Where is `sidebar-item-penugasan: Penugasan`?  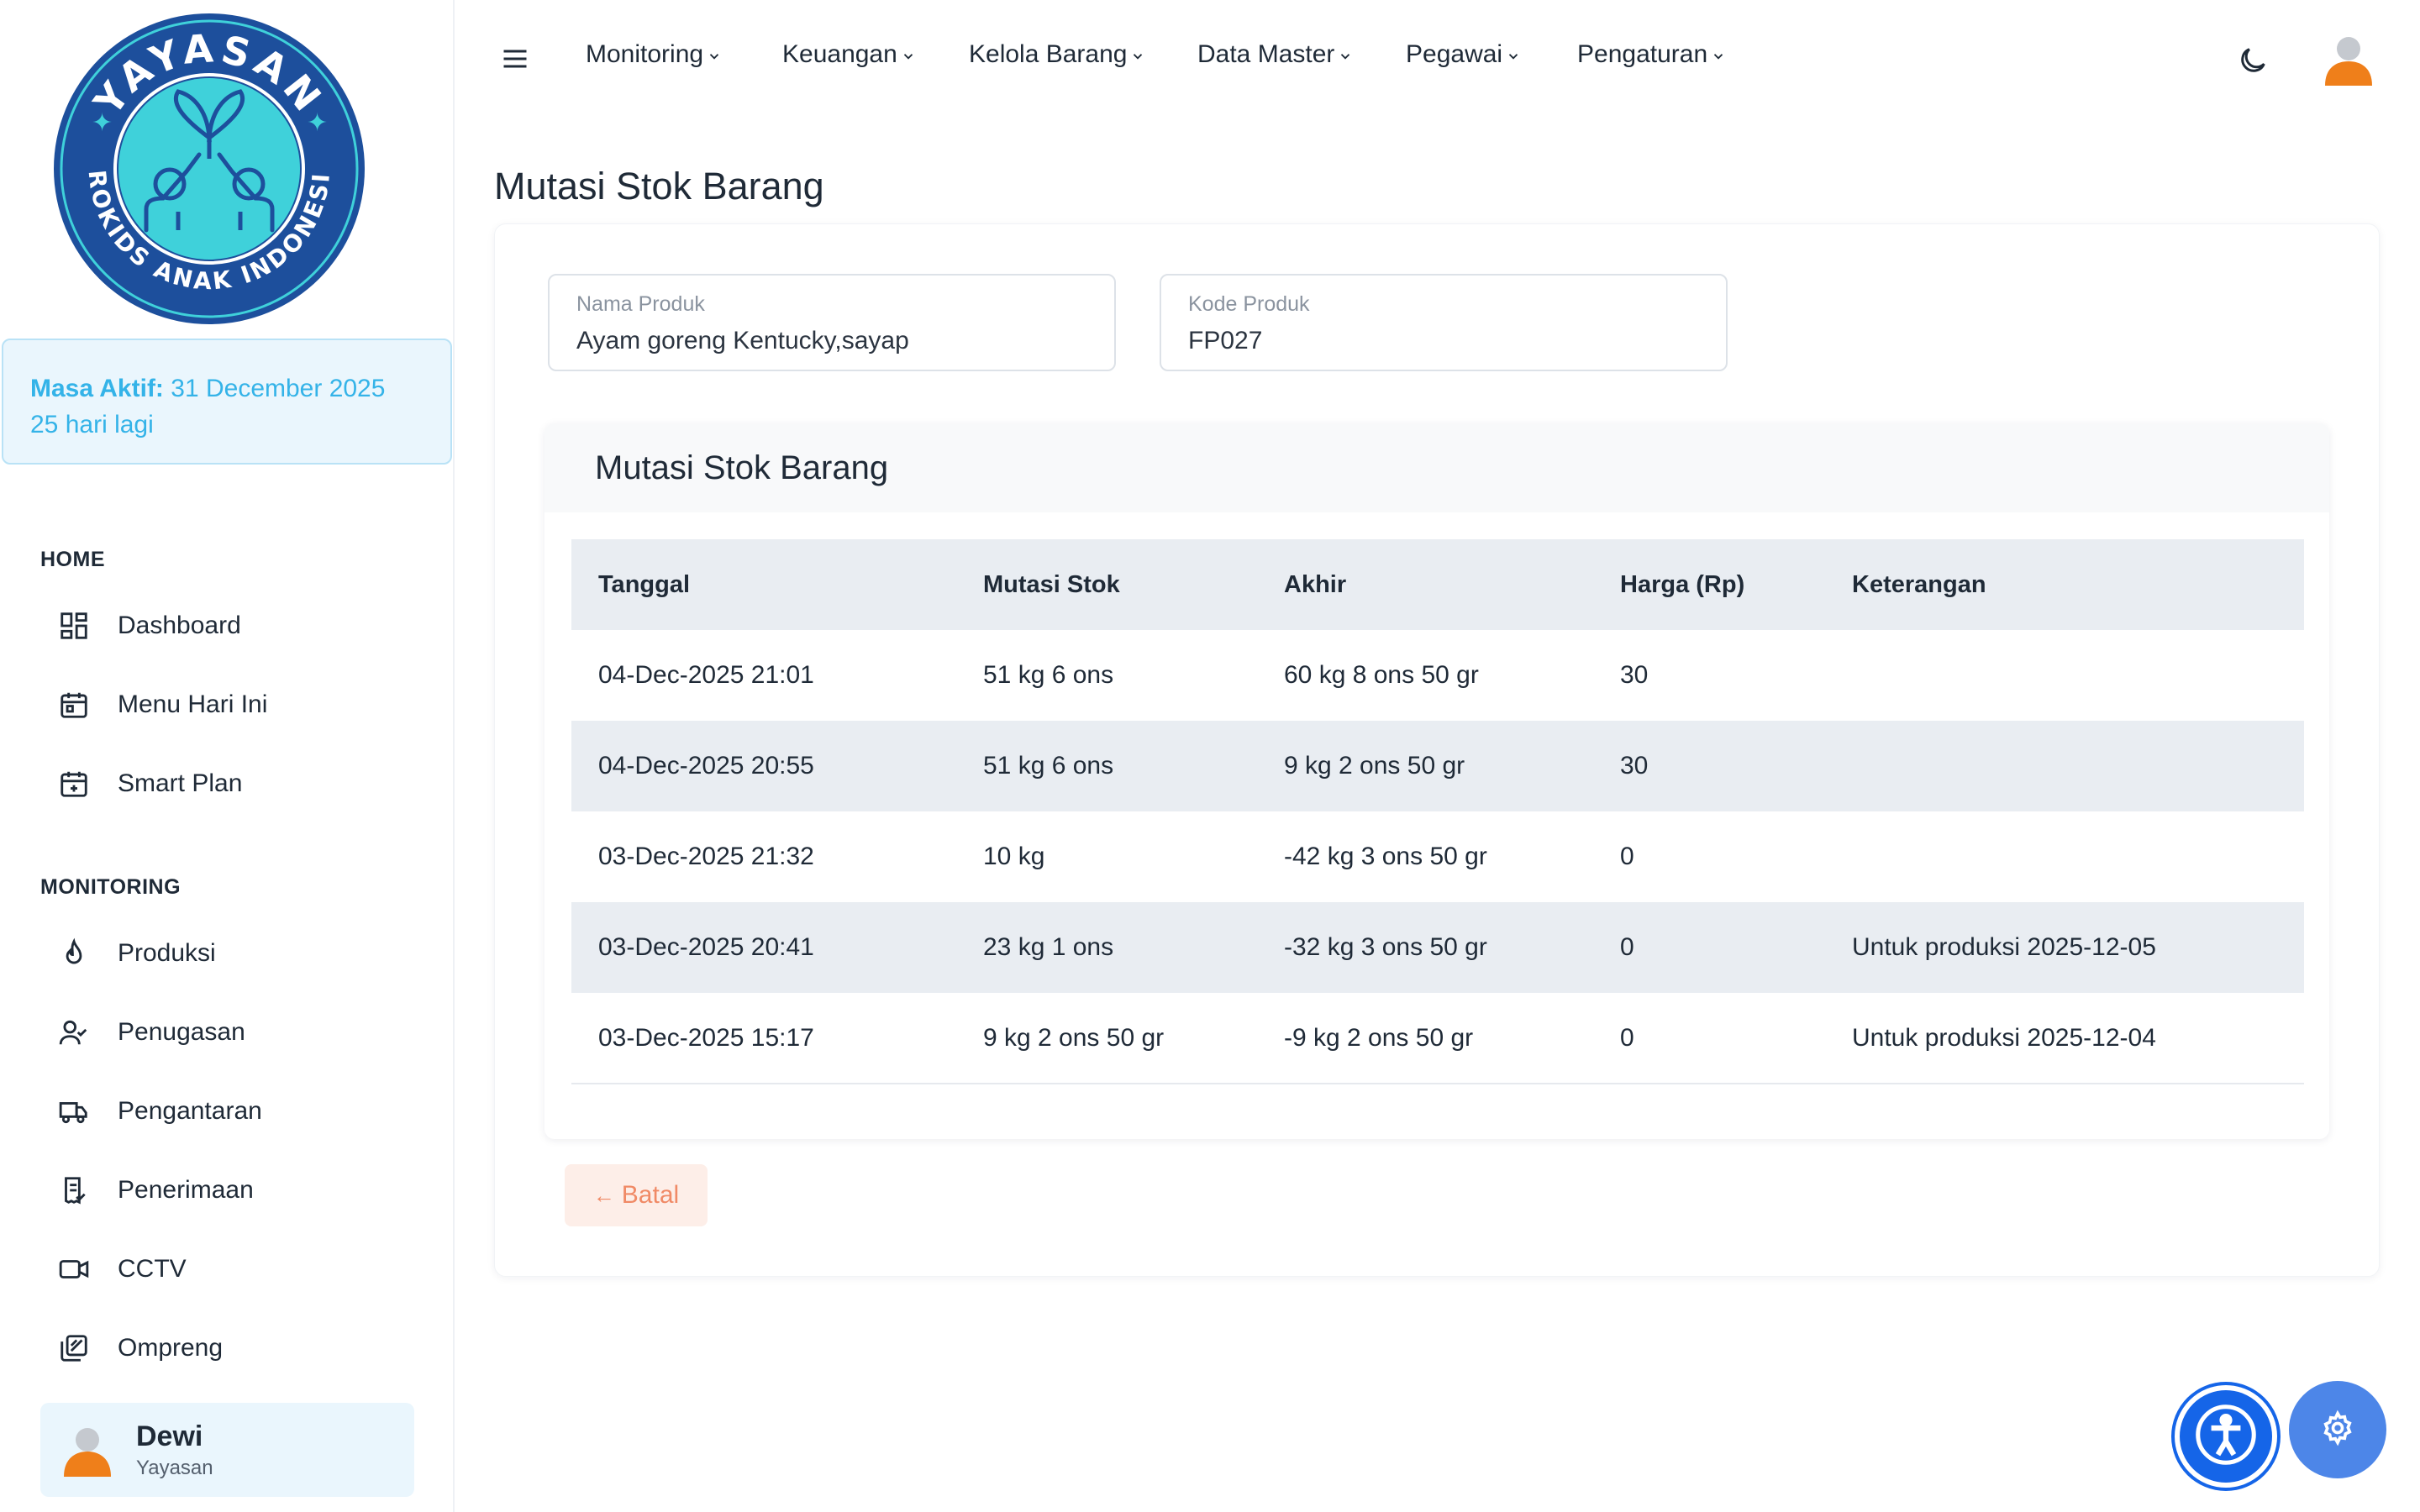
sidebar-item-penugasan: Penugasan is located at coordinates (229, 1032).